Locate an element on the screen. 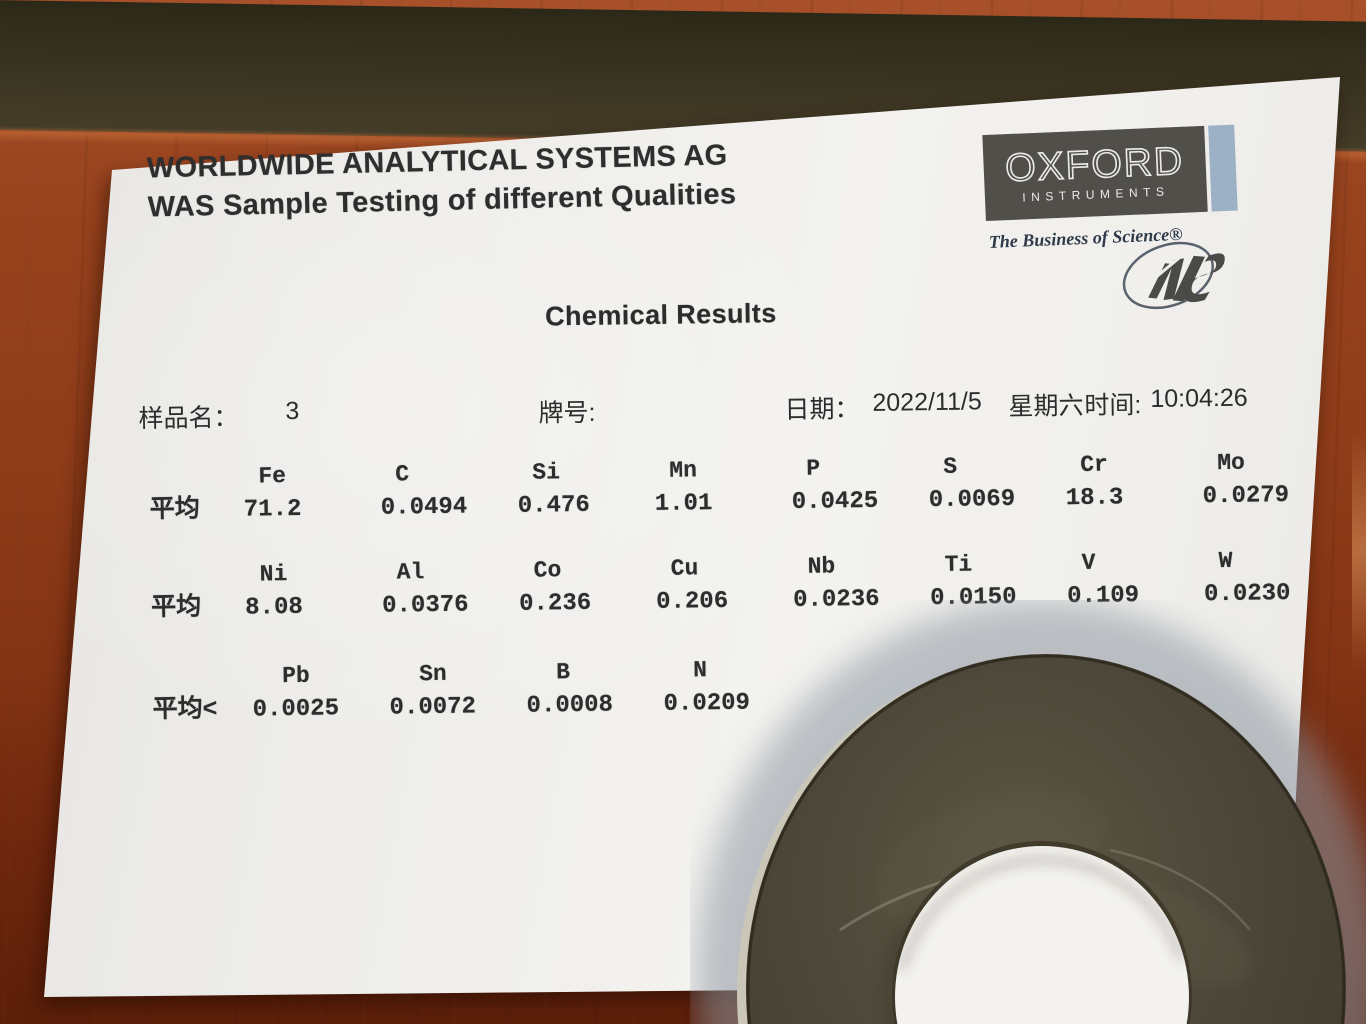  element-symbol: Fe is located at coordinates (272, 476).